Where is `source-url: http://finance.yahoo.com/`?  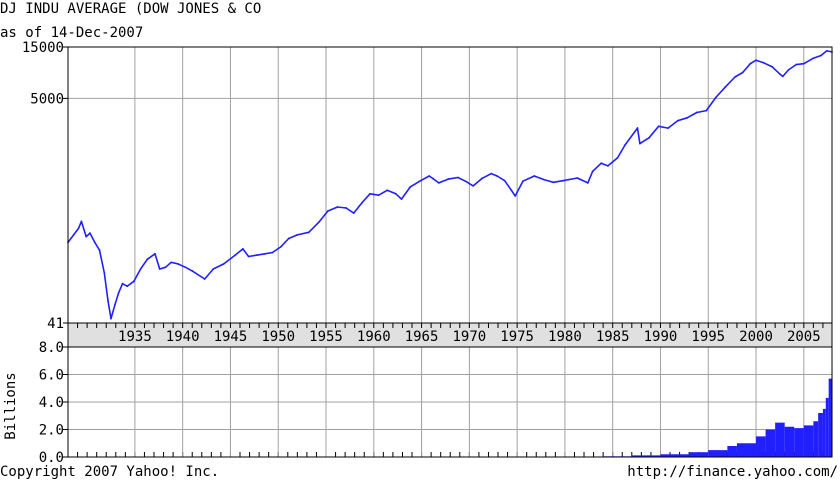
source-url: http://finance.yahoo.com/ is located at coordinates (732, 472).